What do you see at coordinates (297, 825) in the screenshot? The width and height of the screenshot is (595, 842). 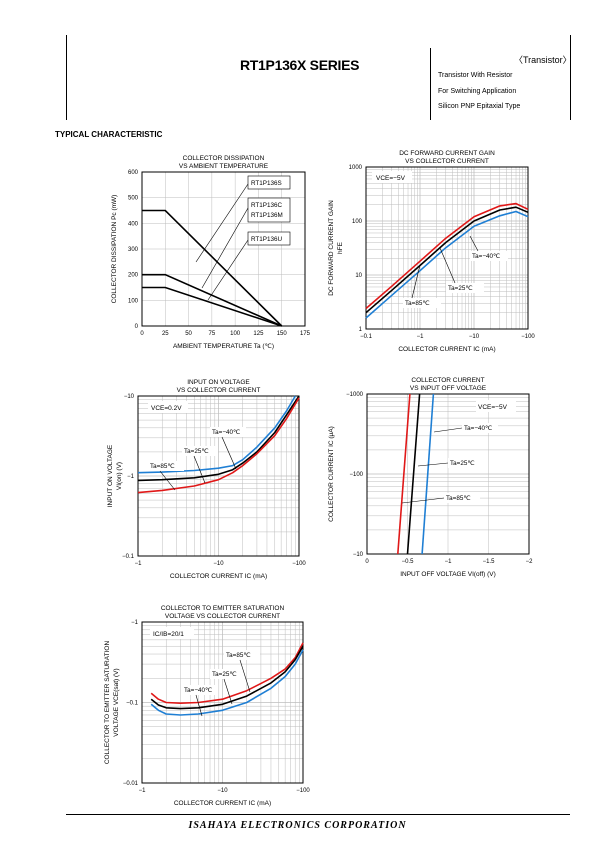 I see `footer-company: ISAHAYA ELECTRONICS CORPORATION` at bounding box center [297, 825].